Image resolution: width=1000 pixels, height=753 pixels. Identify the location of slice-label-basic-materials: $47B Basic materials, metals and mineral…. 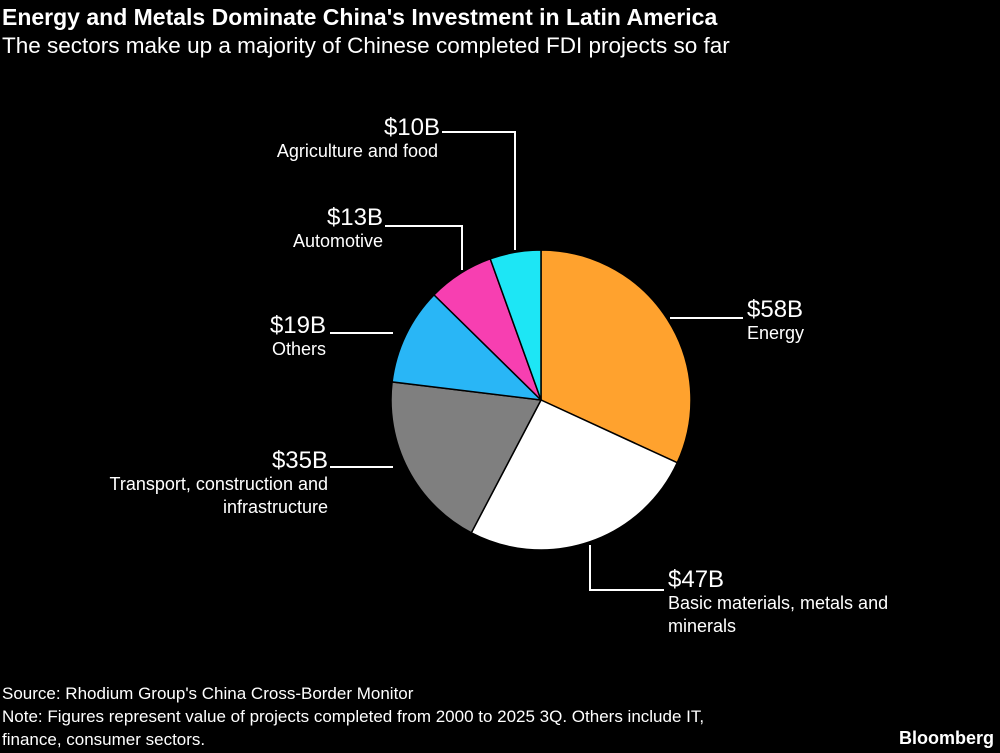
(808, 603).